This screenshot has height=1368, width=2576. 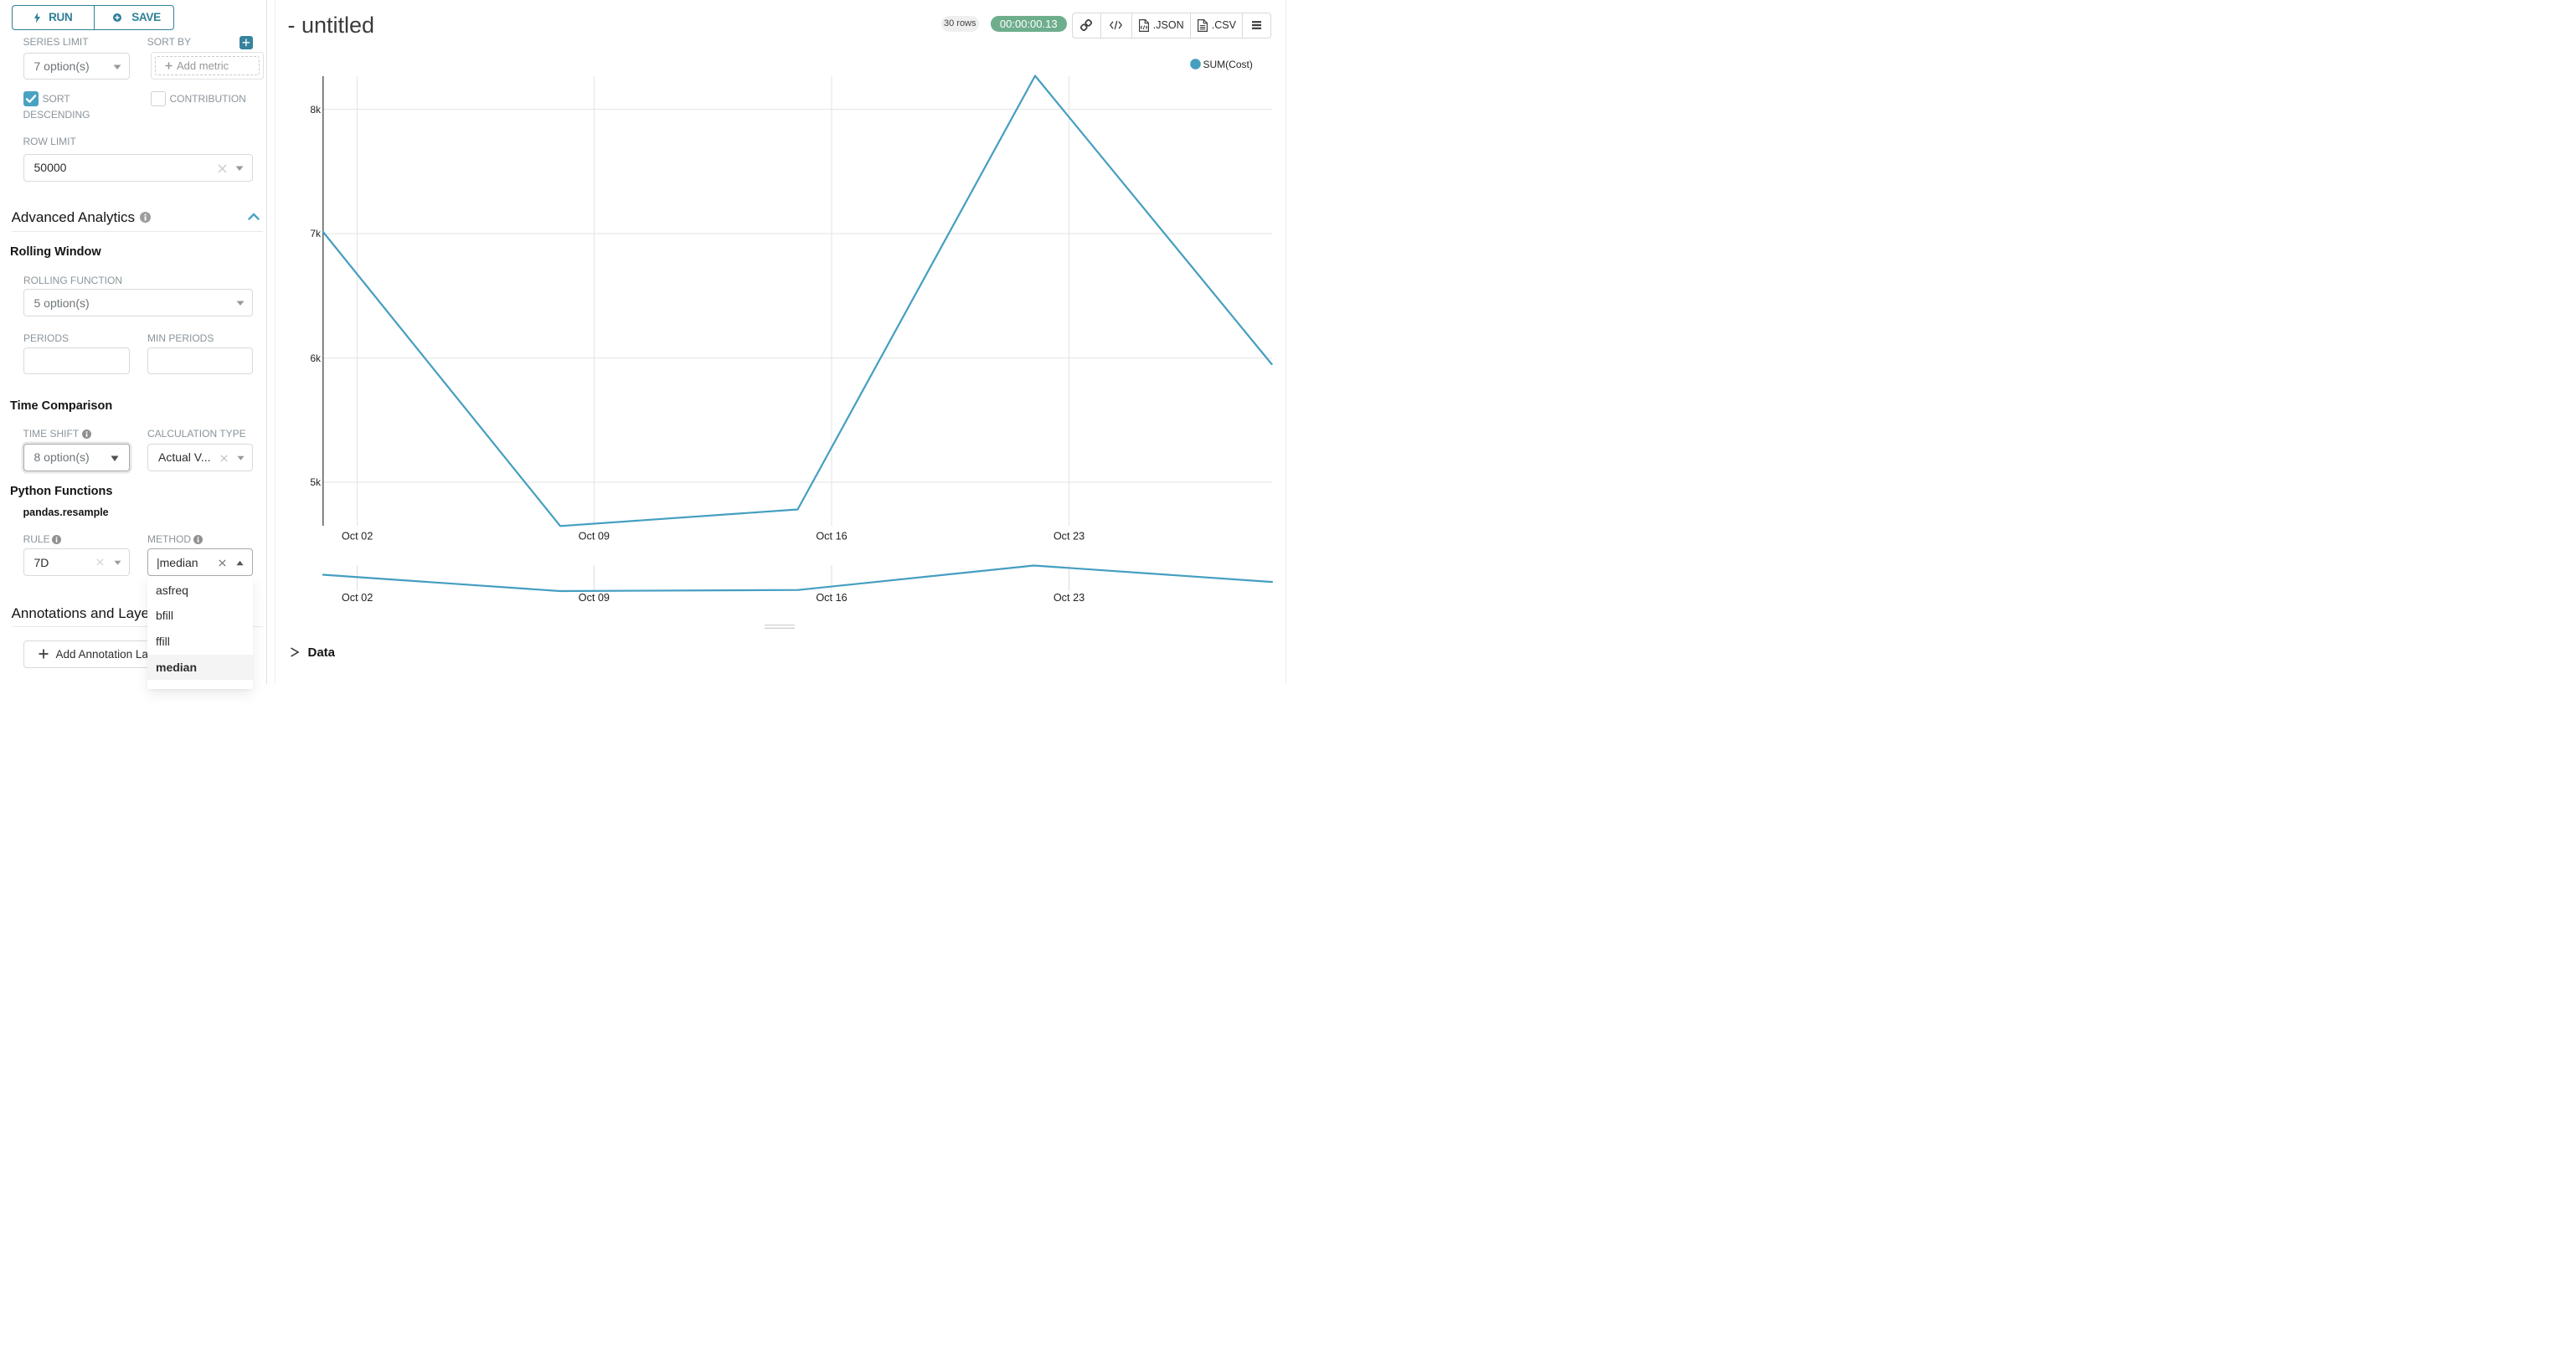 What do you see at coordinates (316, 233) in the screenshot?
I see `svg-text: 7k` at bounding box center [316, 233].